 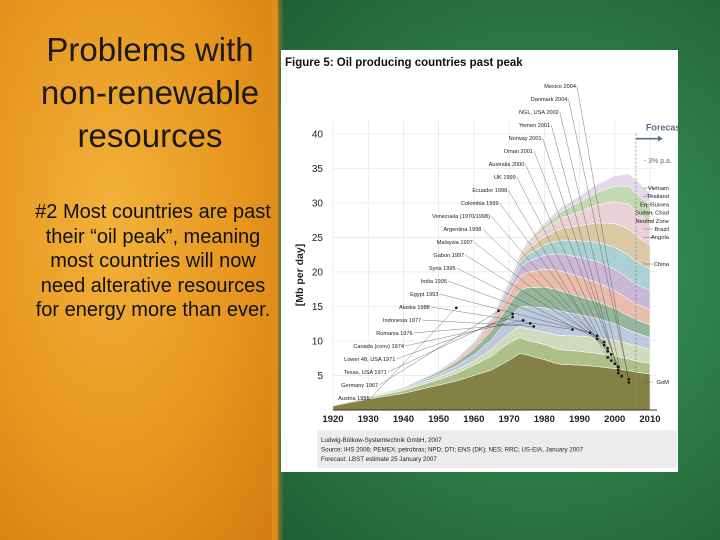 What do you see at coordinates (378, 347) in the screenshot?
I see `peak-annotation: Canada (conv) 1974` at bounding box center [378, 347].